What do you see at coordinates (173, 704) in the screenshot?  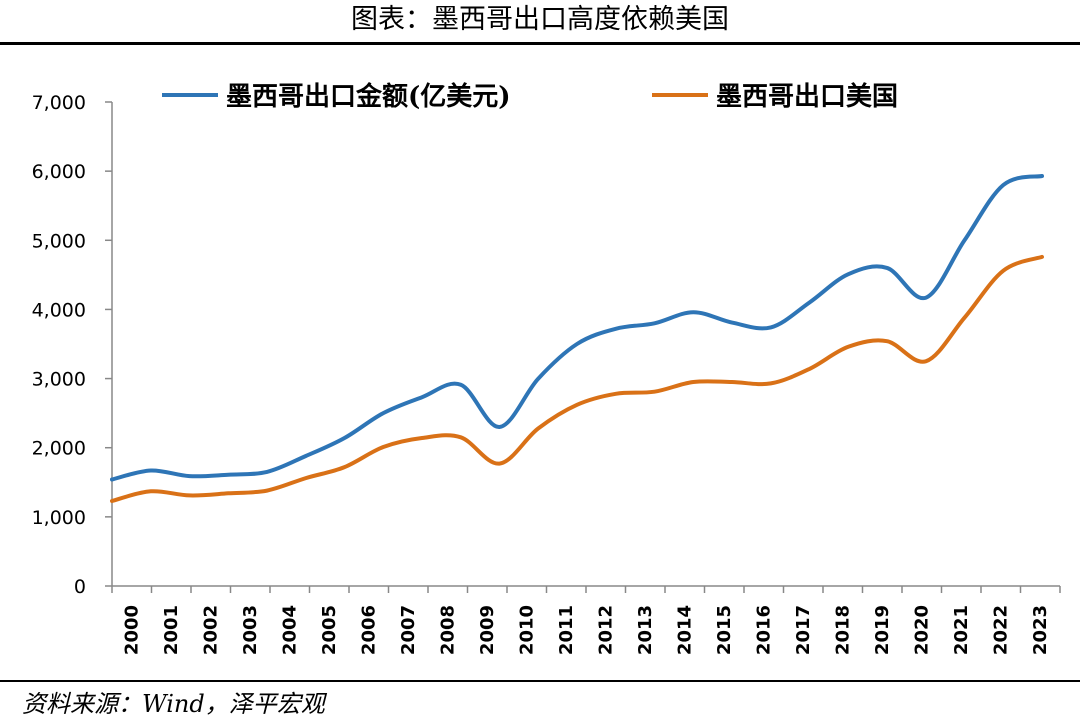 I see `source-note: 资料来源：Wind，泽平宏观` at bounding box center [173, 704].